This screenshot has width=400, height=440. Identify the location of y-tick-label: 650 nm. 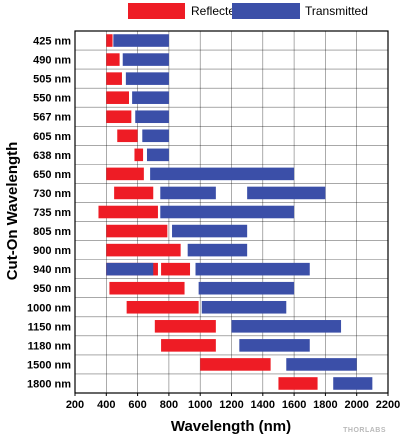
(52, 175).